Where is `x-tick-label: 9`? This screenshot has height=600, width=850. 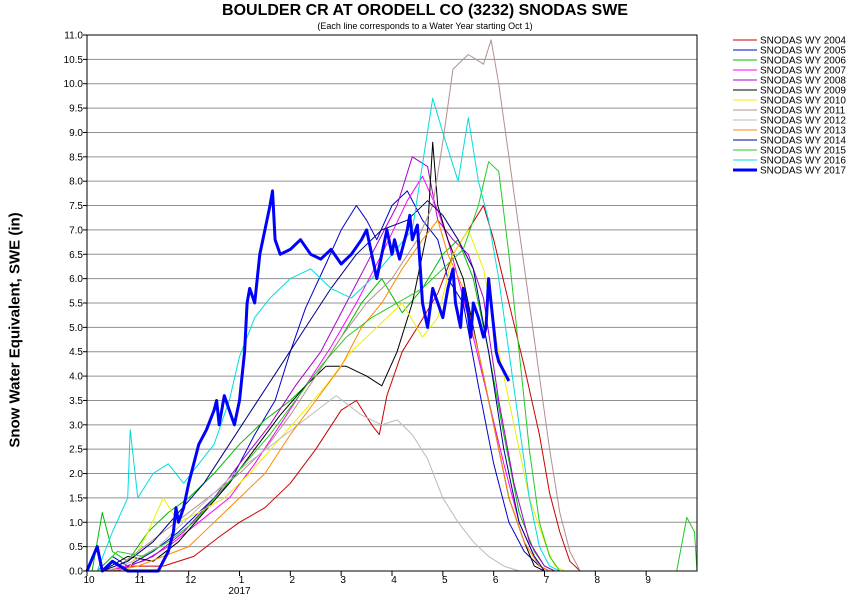 x-tick-label: 9 is located at coordinates (648, 580).